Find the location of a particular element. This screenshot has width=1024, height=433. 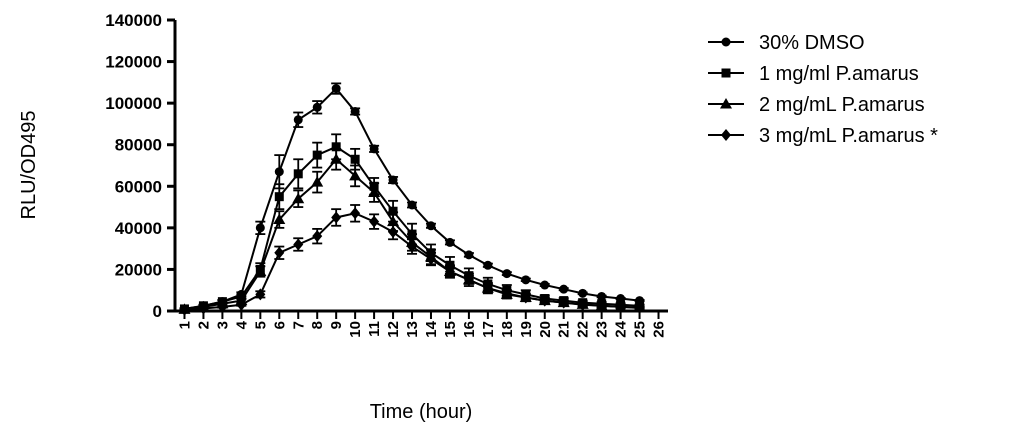

y-tick-label: 100000 is located at coordinates (133, 103).